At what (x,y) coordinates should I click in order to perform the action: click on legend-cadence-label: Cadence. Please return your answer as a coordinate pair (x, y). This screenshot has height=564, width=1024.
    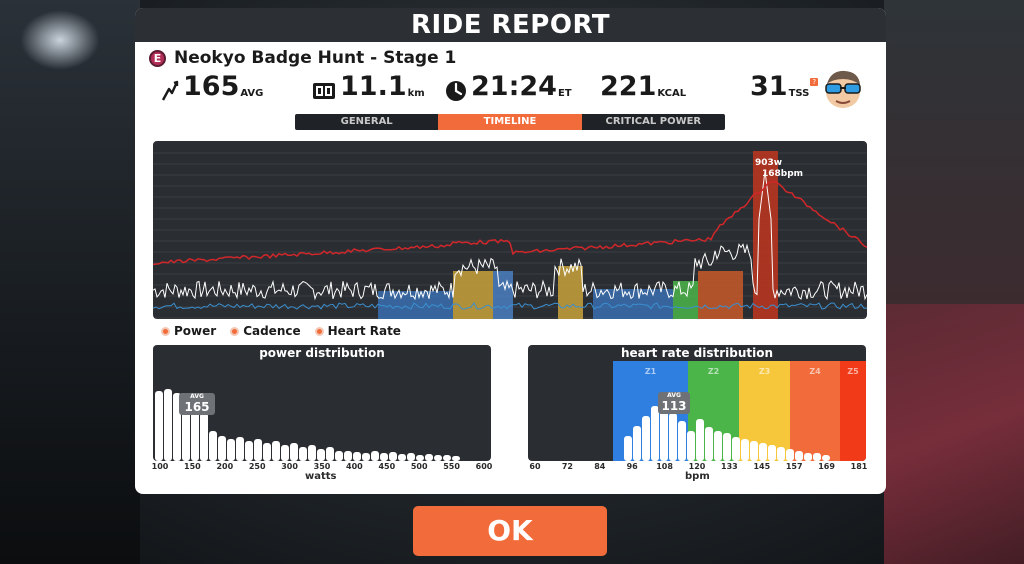
    Looking at the image, I should click on (272, 331).